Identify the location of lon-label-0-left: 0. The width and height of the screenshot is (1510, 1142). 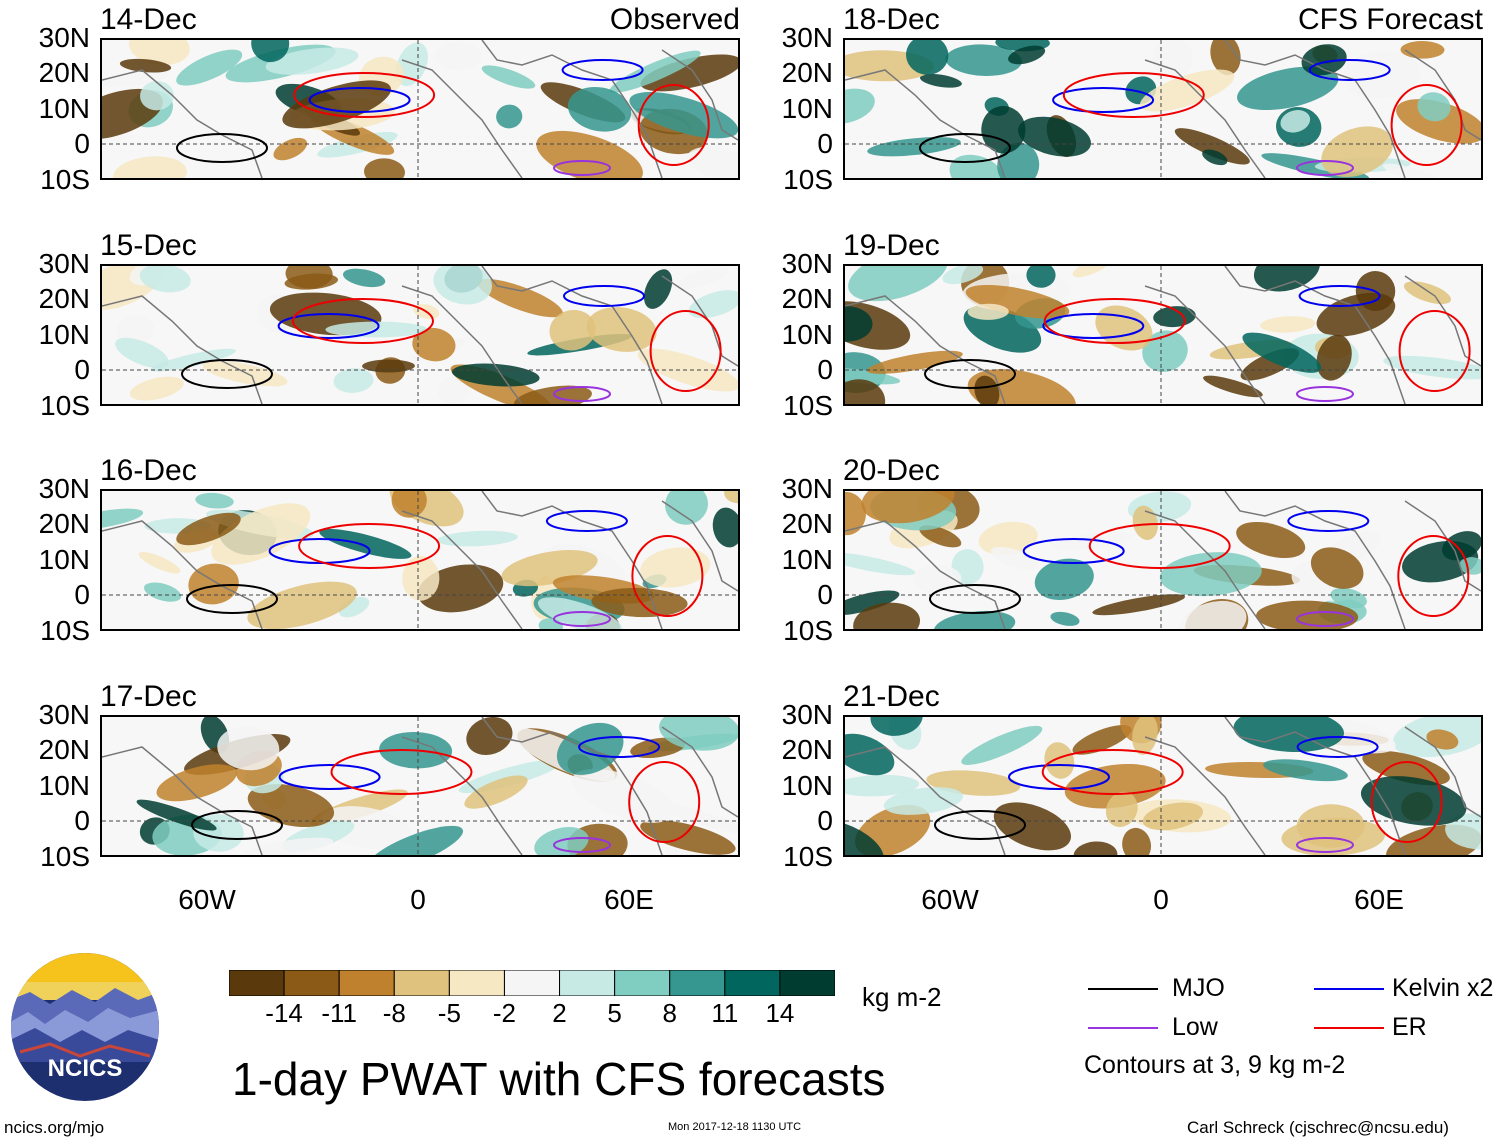
(418, 899).